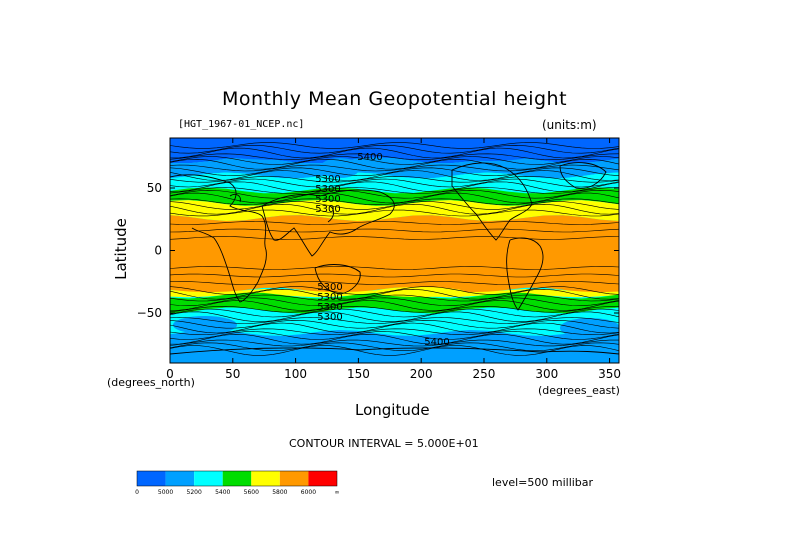 Image resolution: width=789 pixels, height=558 pixels. I want to click on contour-interval-label: CONTOUR INTERVAL = 5.000E+01, so click(384, 443).